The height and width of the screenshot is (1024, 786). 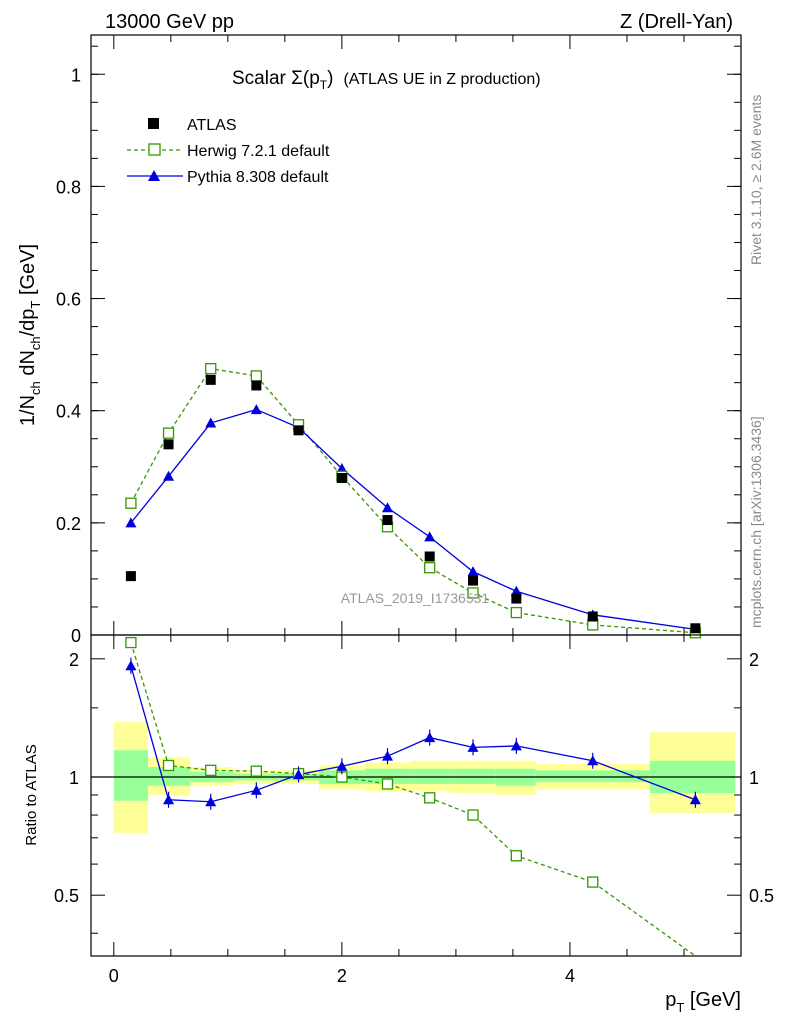 I want to click on legend-atlas-label: ATLAS, so click(x=212, y=125).